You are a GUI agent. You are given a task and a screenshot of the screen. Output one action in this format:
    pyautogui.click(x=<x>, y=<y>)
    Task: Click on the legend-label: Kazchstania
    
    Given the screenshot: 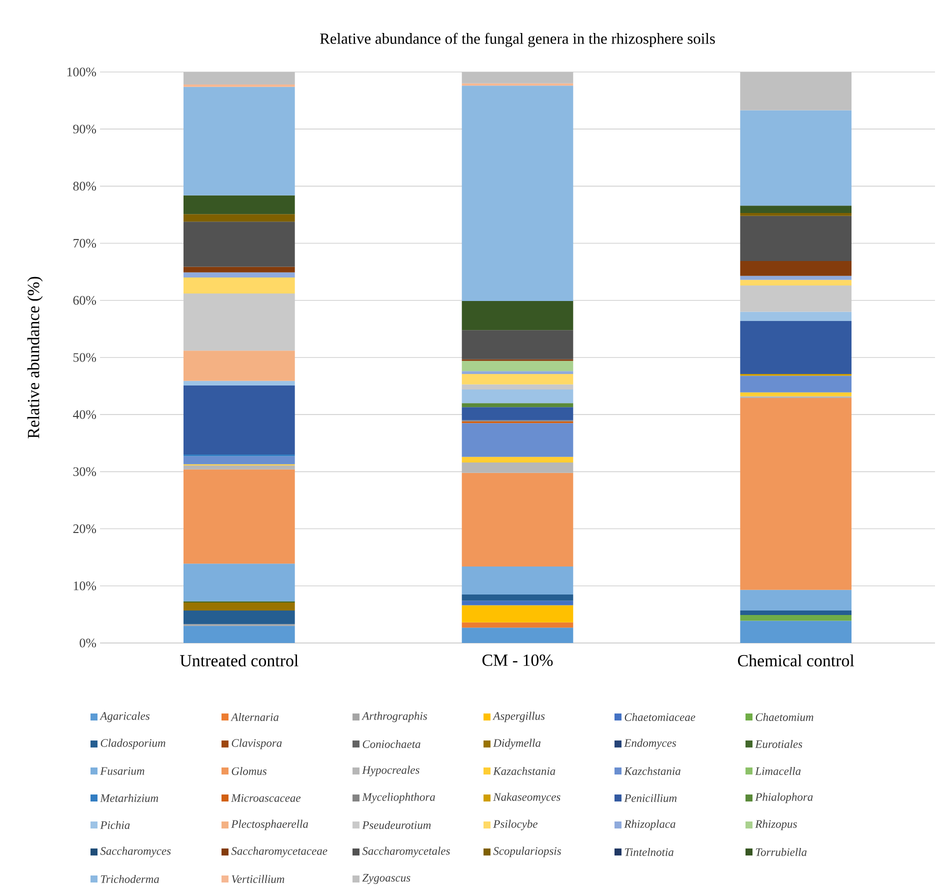 What is the action you would take?
    pyautogui.click(x=652, y=771)
    